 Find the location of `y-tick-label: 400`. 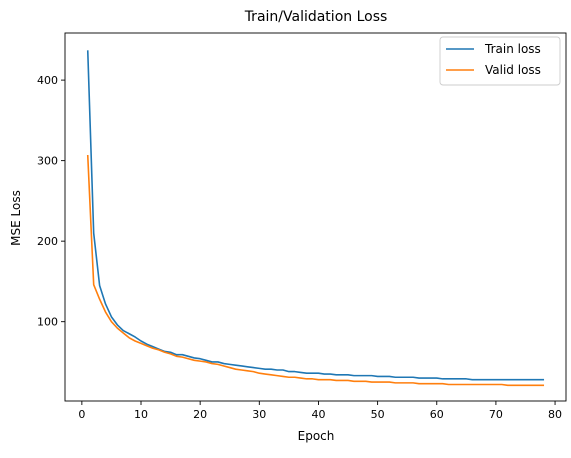

y-tick-label: 400 is located at coordinates (47, 80).